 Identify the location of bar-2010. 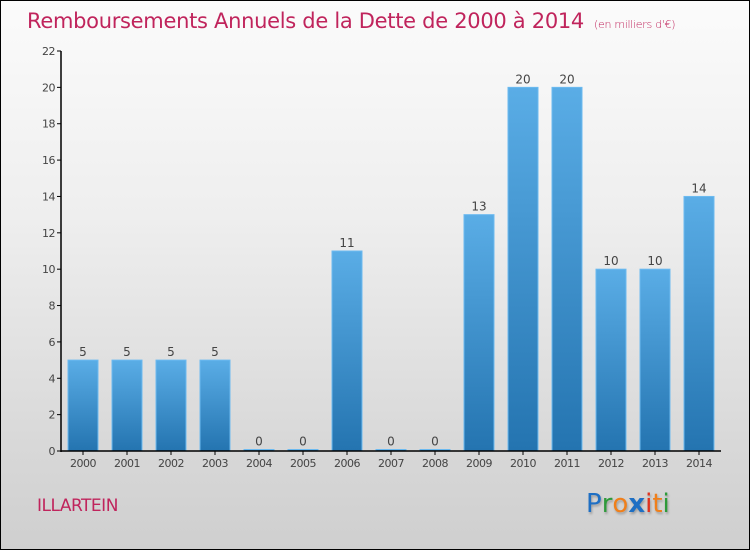
(523, 269).